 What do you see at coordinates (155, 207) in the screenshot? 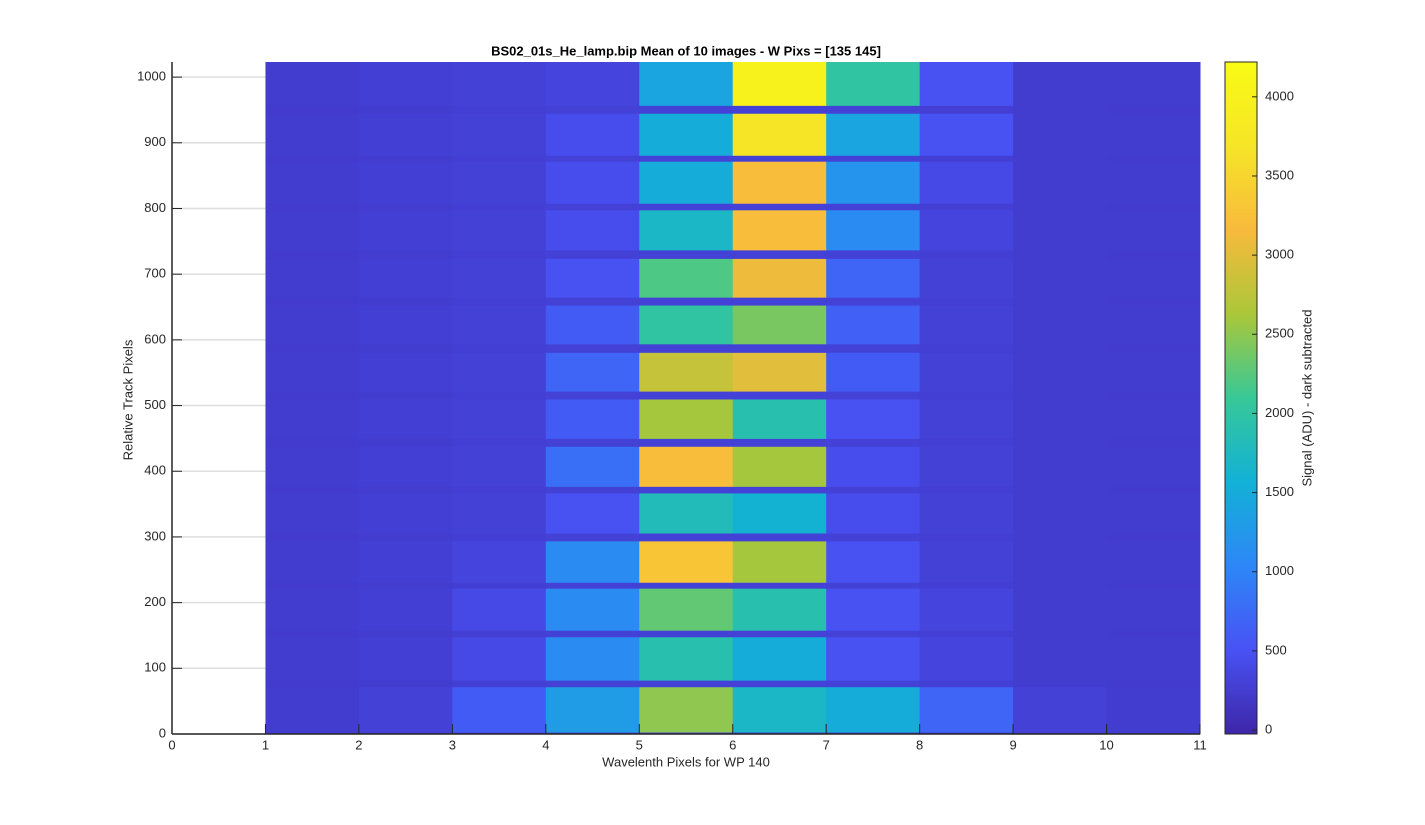
I see `y-tick-label: 800` at bounding box center [155, 207].